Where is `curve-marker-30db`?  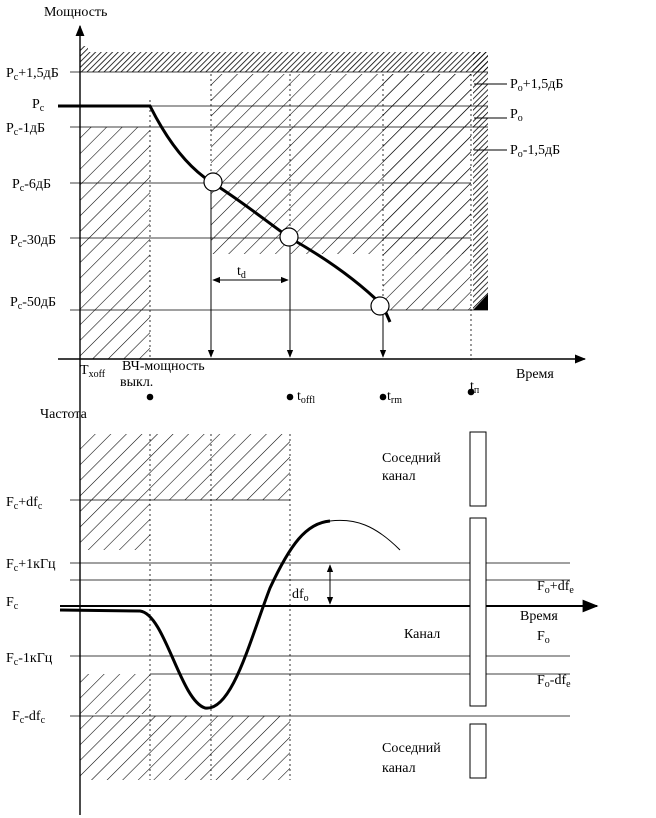
curve-marker-30db is located at coordinates (289, 237).